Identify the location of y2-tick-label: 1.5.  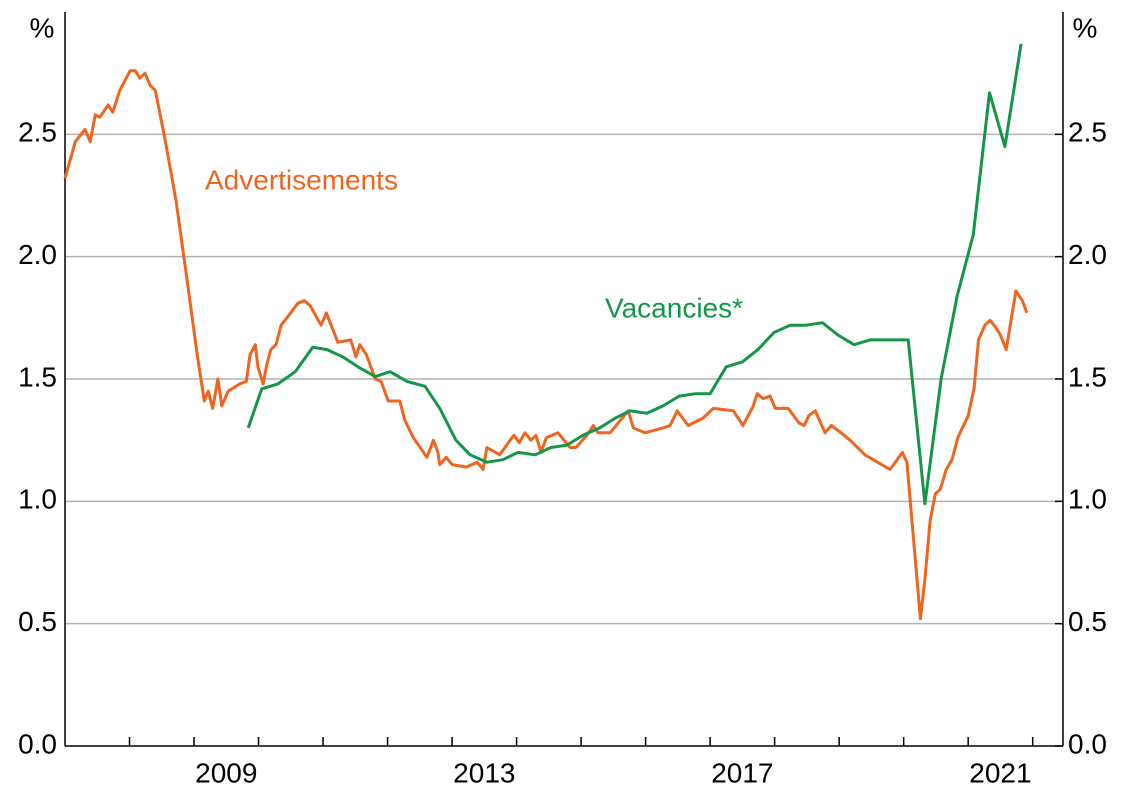
(1087, 376).